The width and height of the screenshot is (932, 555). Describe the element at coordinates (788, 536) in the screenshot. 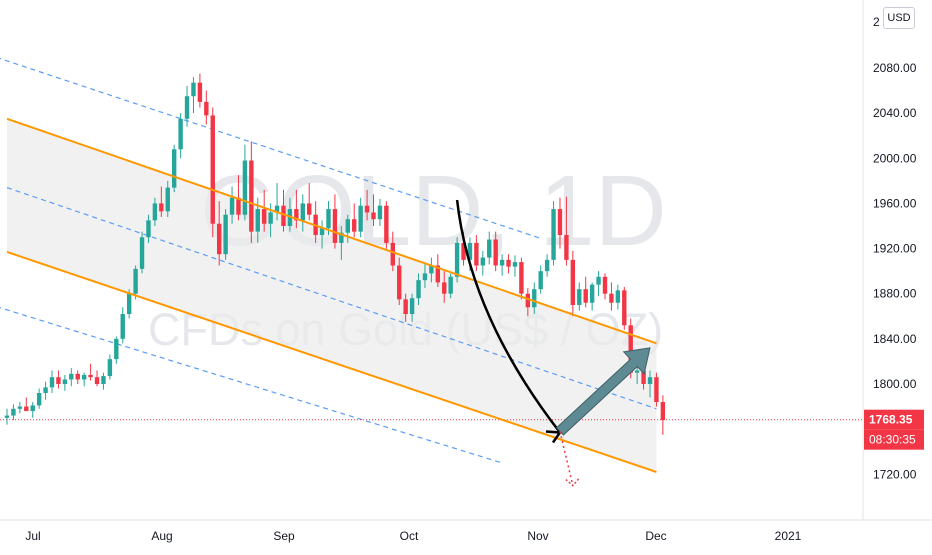

I see `time-tick-label: 2021` at that location.